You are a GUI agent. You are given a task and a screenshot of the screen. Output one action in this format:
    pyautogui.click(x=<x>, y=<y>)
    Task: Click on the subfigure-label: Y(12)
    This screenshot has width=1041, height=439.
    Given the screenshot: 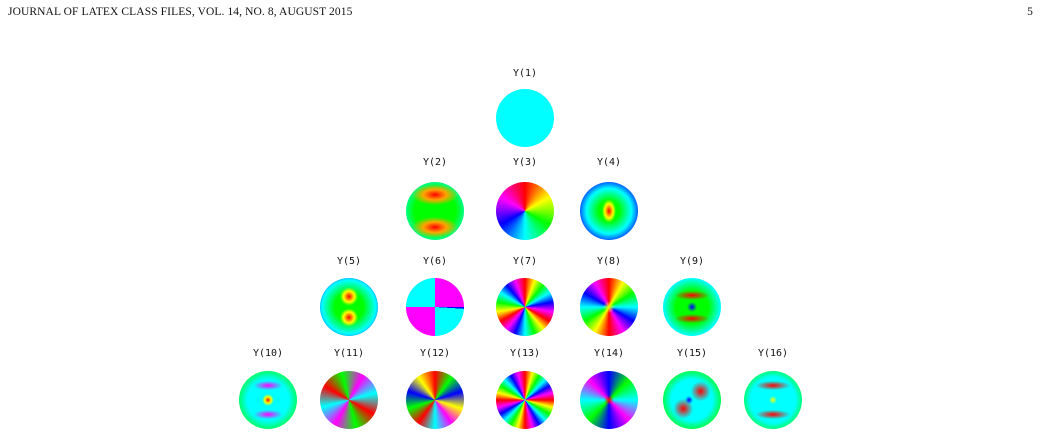 What is the action you would take?
    pyautogui.click(x=435, y=353)
    